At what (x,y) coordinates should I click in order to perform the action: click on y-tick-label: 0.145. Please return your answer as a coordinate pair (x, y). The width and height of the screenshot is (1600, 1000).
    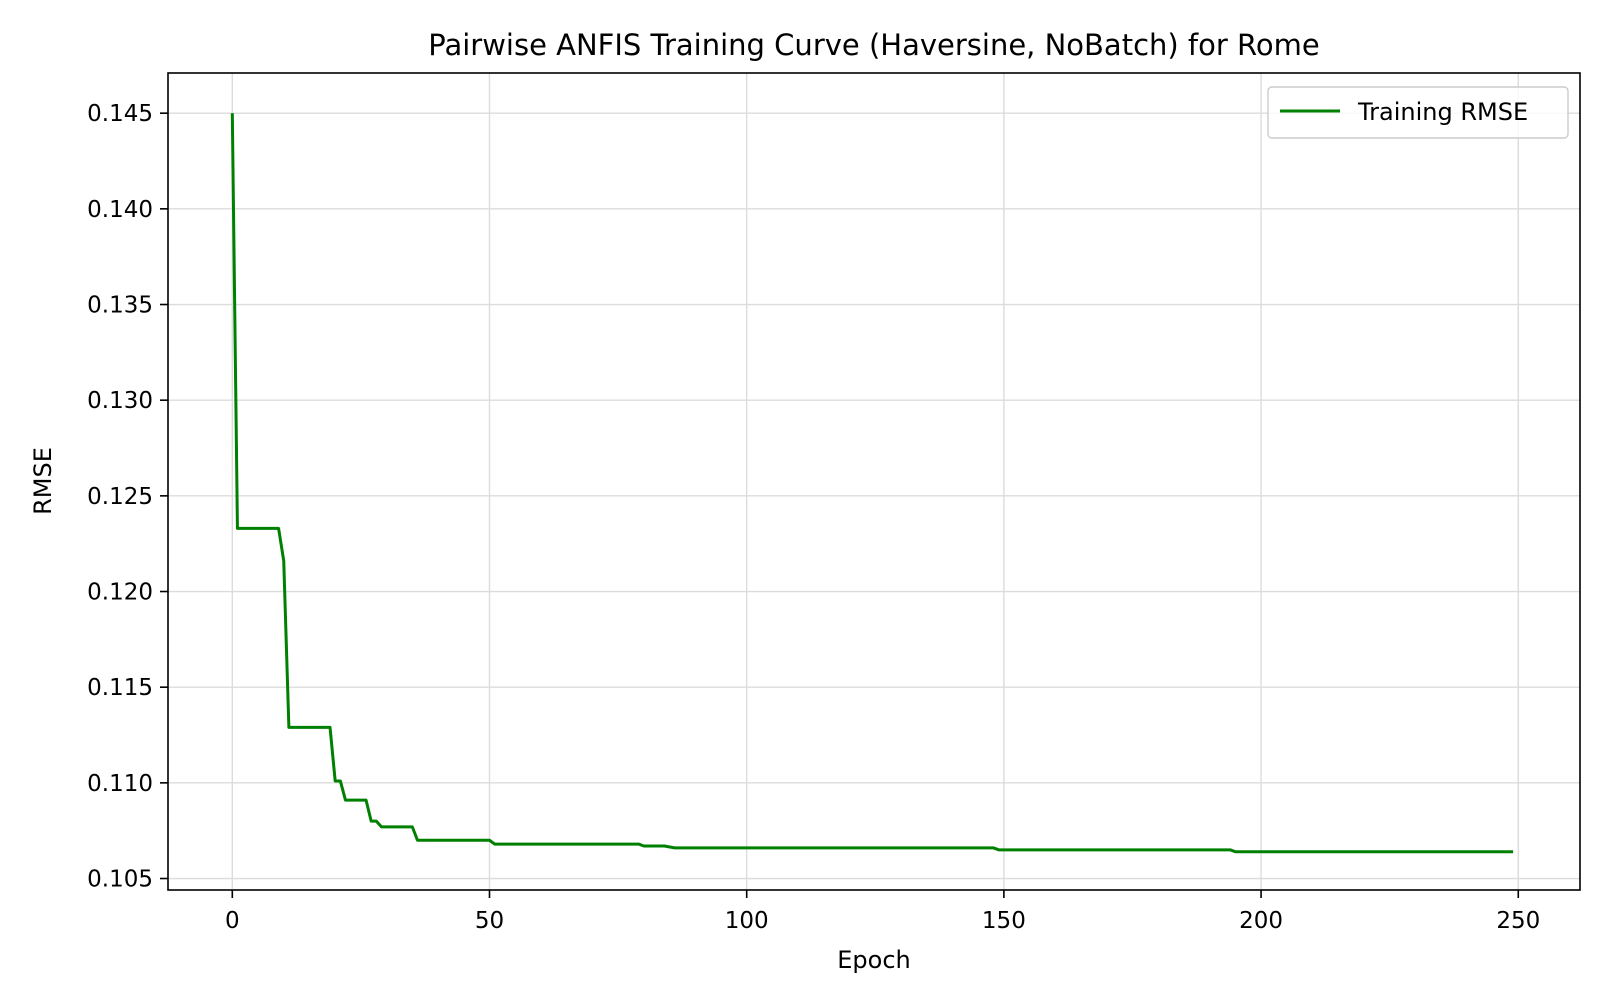
    Looking at the image, I should click on (120, 114).